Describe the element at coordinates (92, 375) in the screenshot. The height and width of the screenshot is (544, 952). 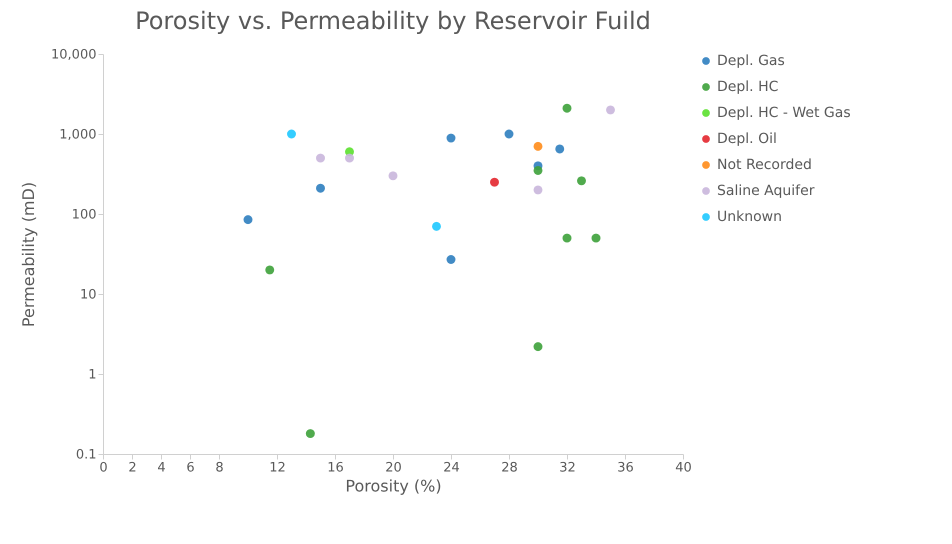
I see `y-tick-label: 1` at that location.